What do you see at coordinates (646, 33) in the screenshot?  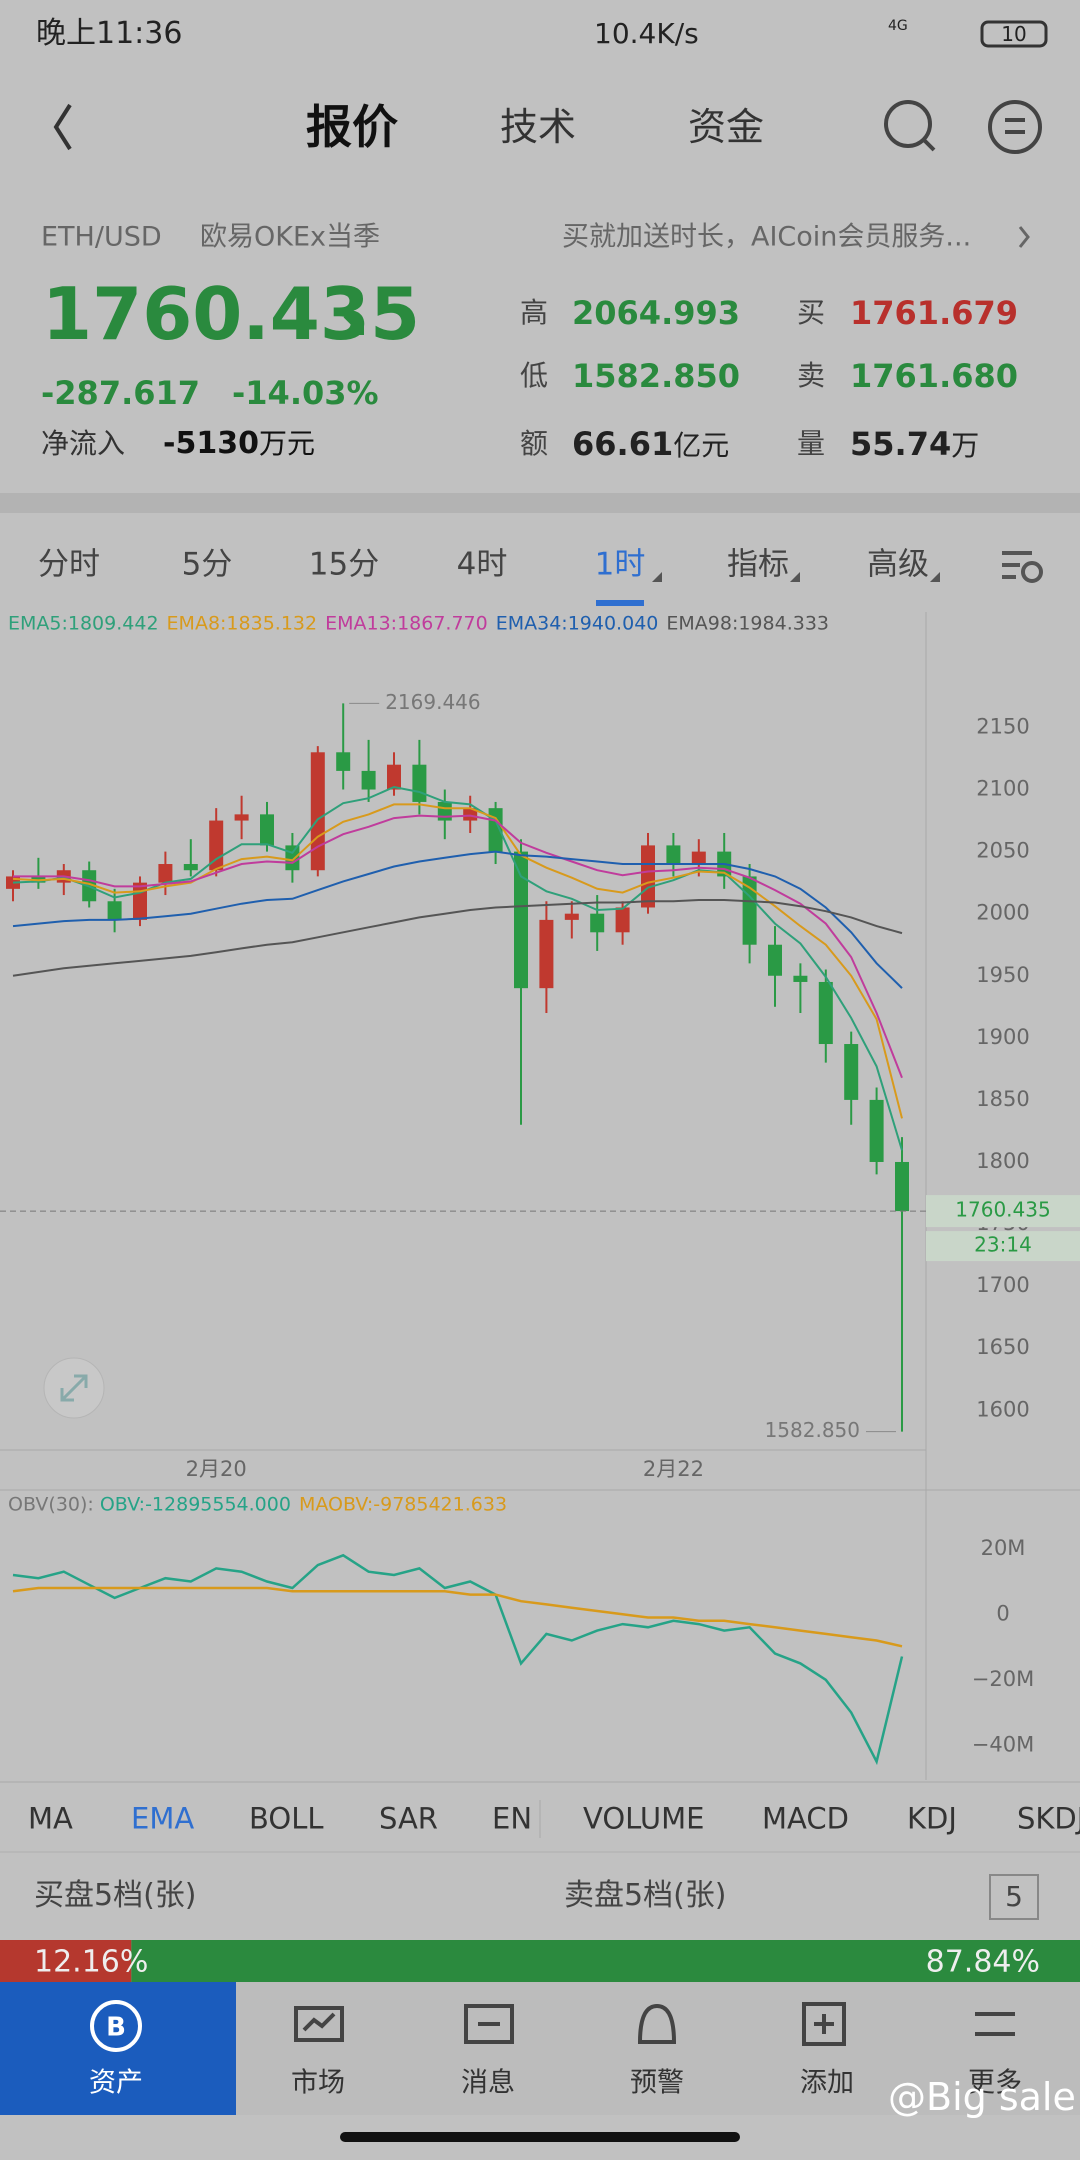 I see `status-speed: 10.4K/s` at bounding box center [646, 33].